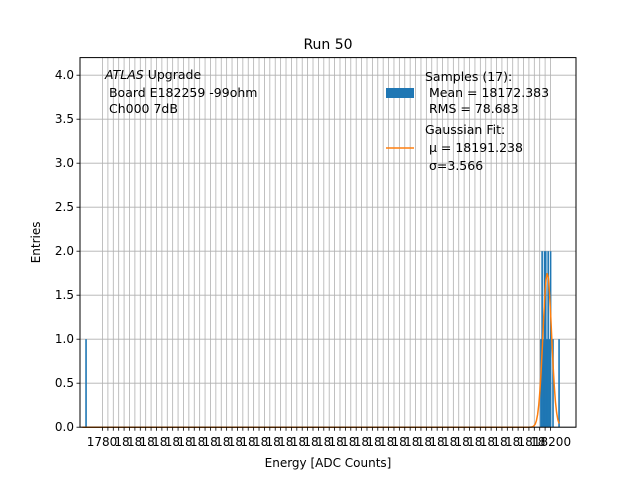 The height and width of the screenshot is (480, 640). What do you see at coordinates (328, 463) in the screenshot?
I see `x-axis-label: Energy [ADC Counts]` at bounding box center [328, 463].